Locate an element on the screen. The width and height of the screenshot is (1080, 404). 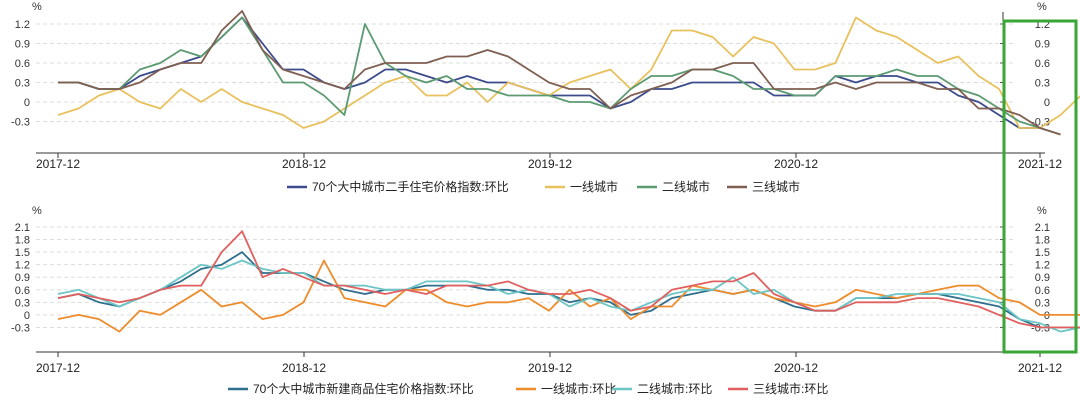
legend-label: 一线城市:环比 is located at coordinates (578, 388).